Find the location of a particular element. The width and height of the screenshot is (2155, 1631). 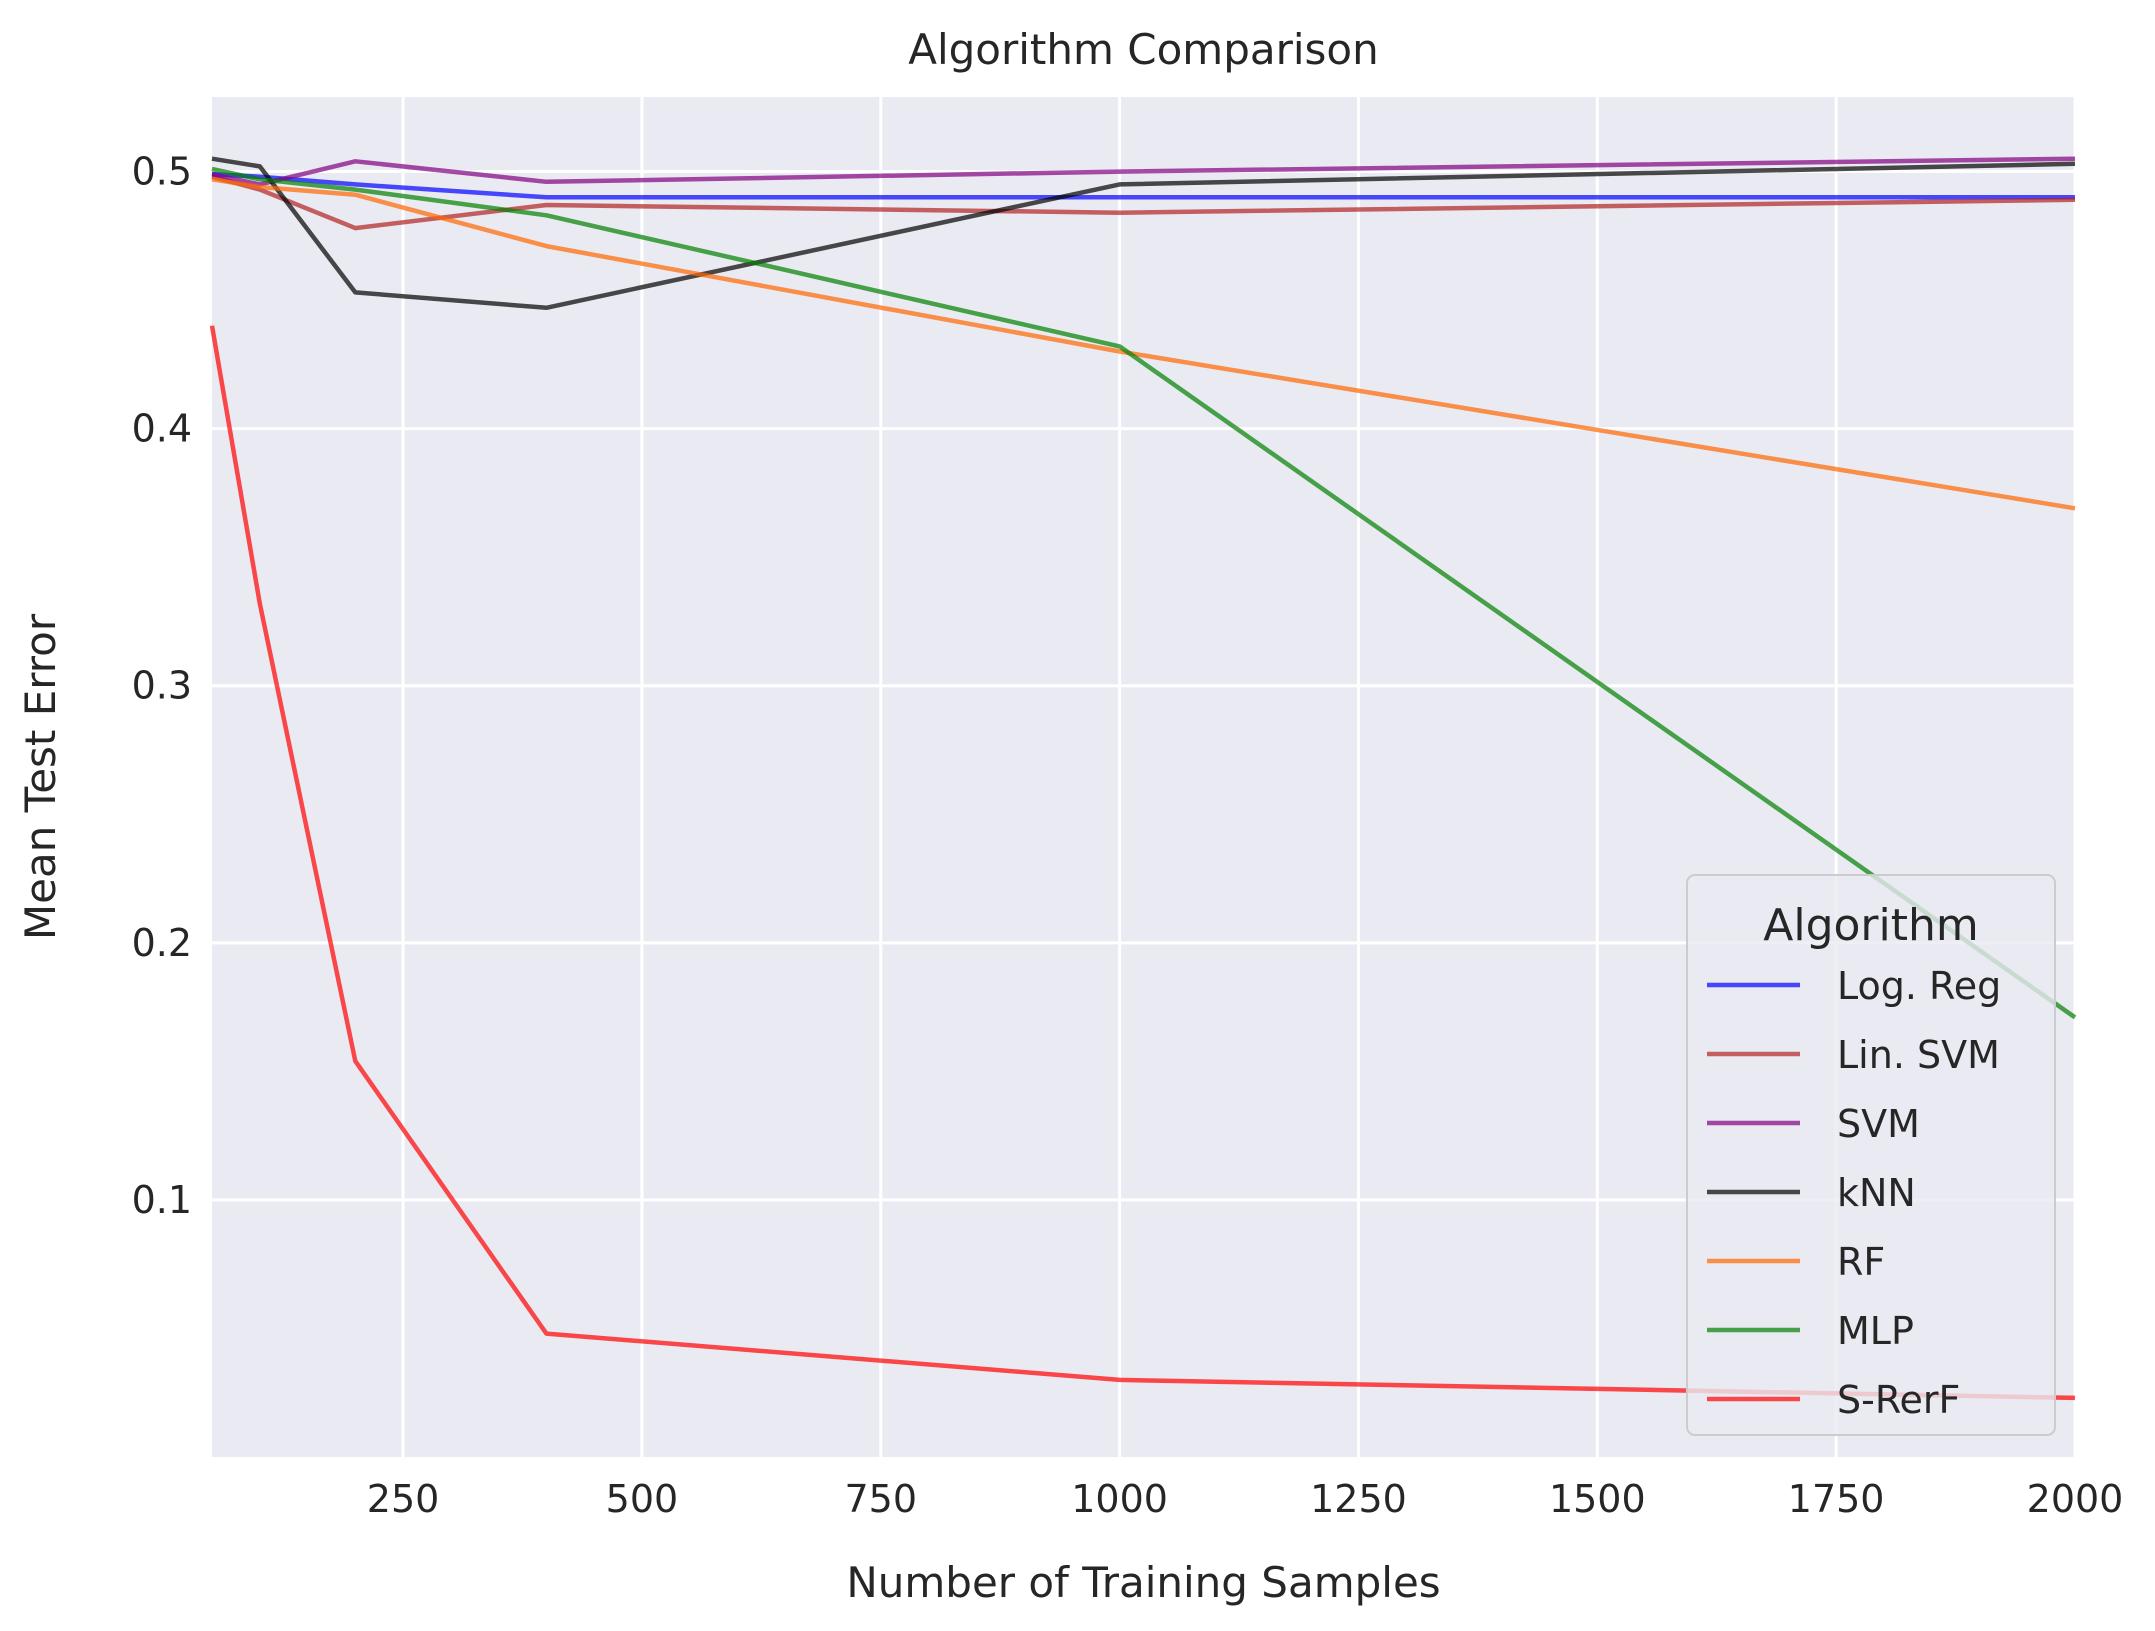

legend-label: kNN is located at coordinates (1876, 1193).